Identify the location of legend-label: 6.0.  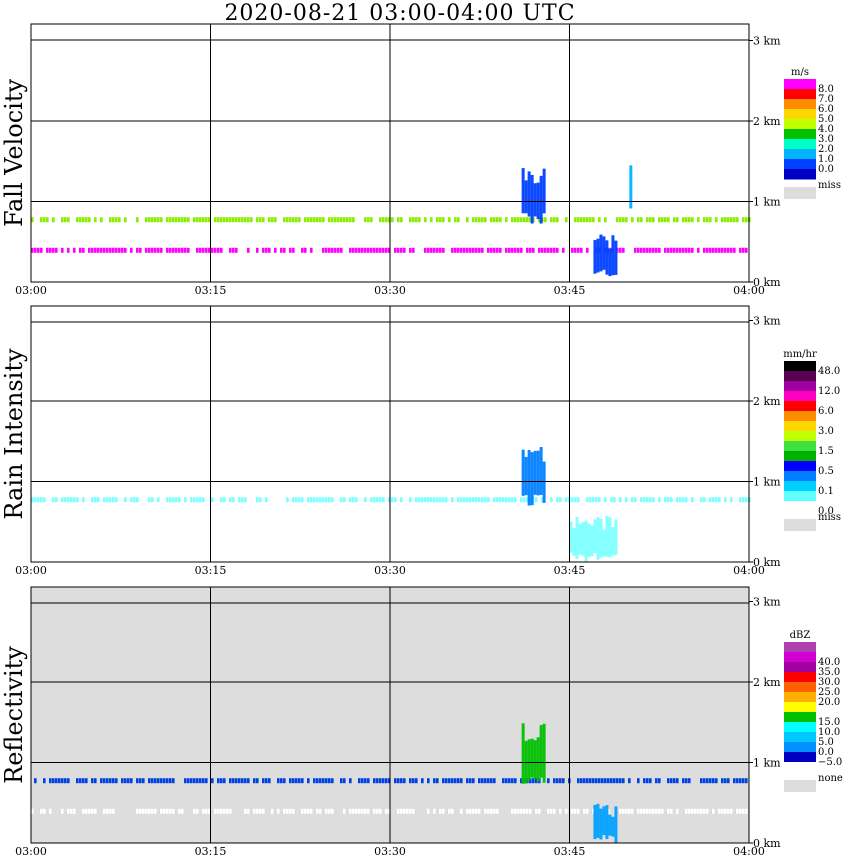
(826, 411).